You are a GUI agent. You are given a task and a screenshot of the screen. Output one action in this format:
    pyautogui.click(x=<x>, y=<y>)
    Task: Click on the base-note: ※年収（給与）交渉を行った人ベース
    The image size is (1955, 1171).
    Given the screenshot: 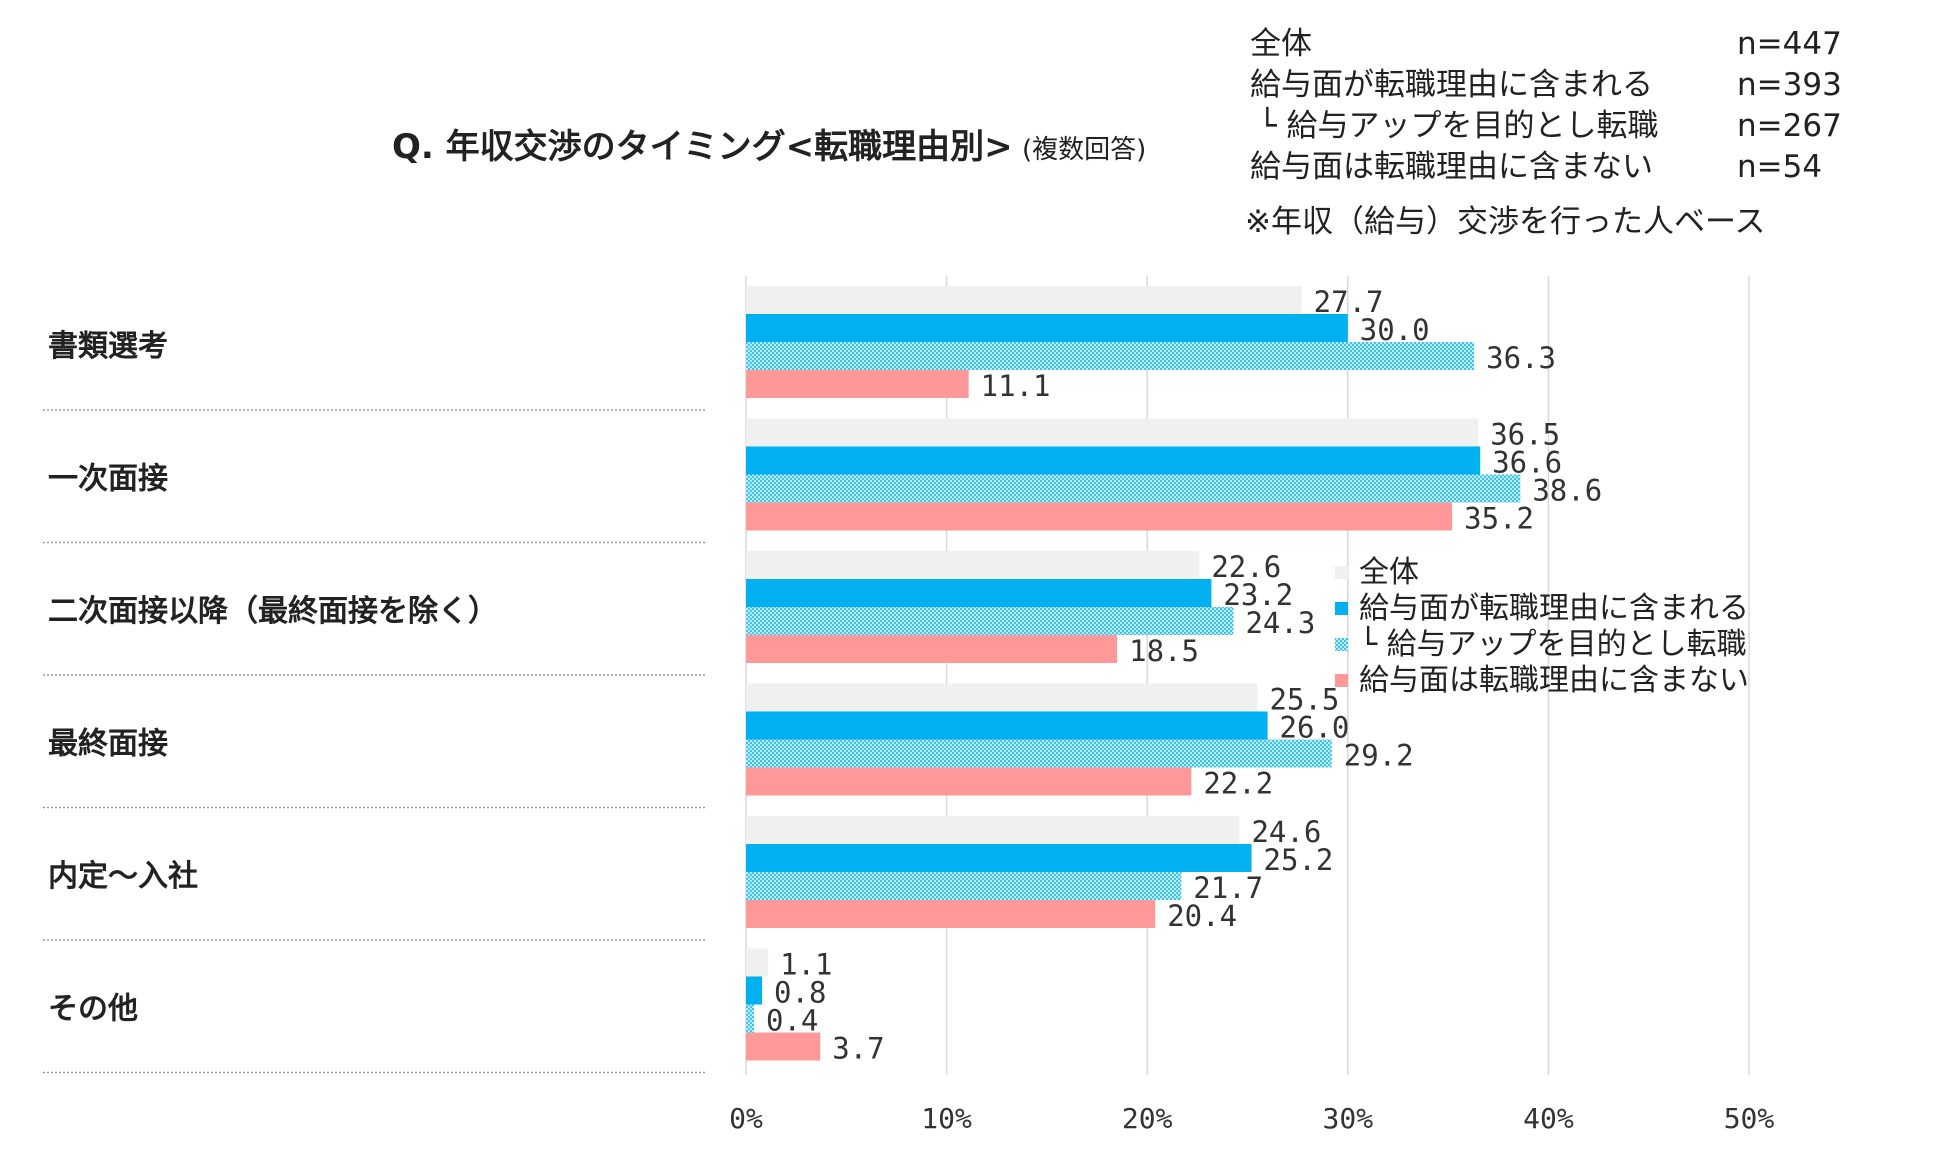 What is the action you would take?
    pyautogui.click(x=1505, y=222)
    